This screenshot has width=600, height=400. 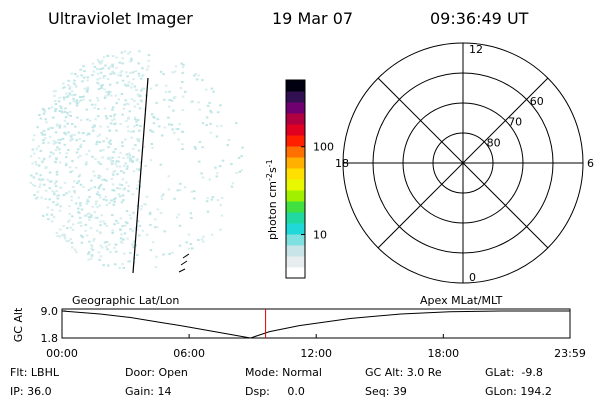 What do you see at coordinates (62, 353) in the screenshot?
I see `x-tick-label: 00:00` at bounding box center [62, 353].